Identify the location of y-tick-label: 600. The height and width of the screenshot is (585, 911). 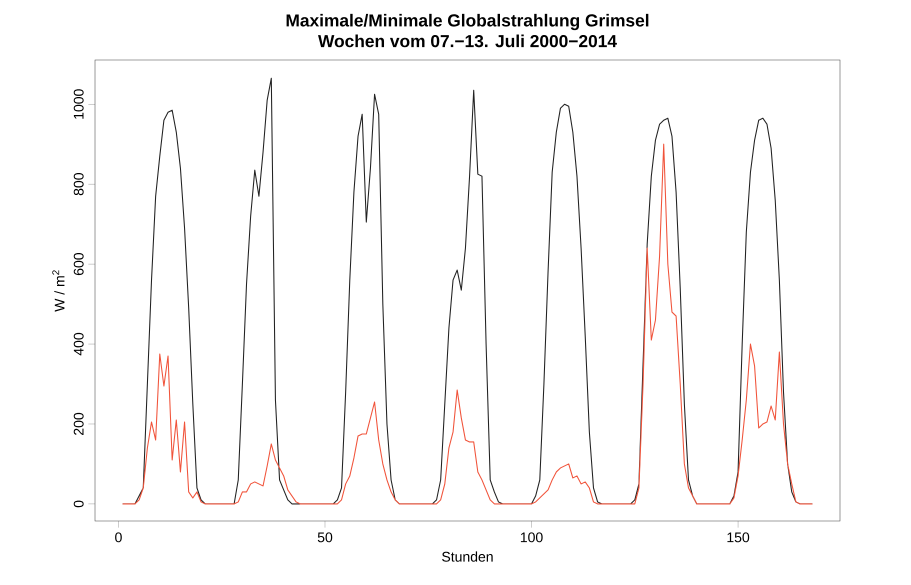
(79, 264).